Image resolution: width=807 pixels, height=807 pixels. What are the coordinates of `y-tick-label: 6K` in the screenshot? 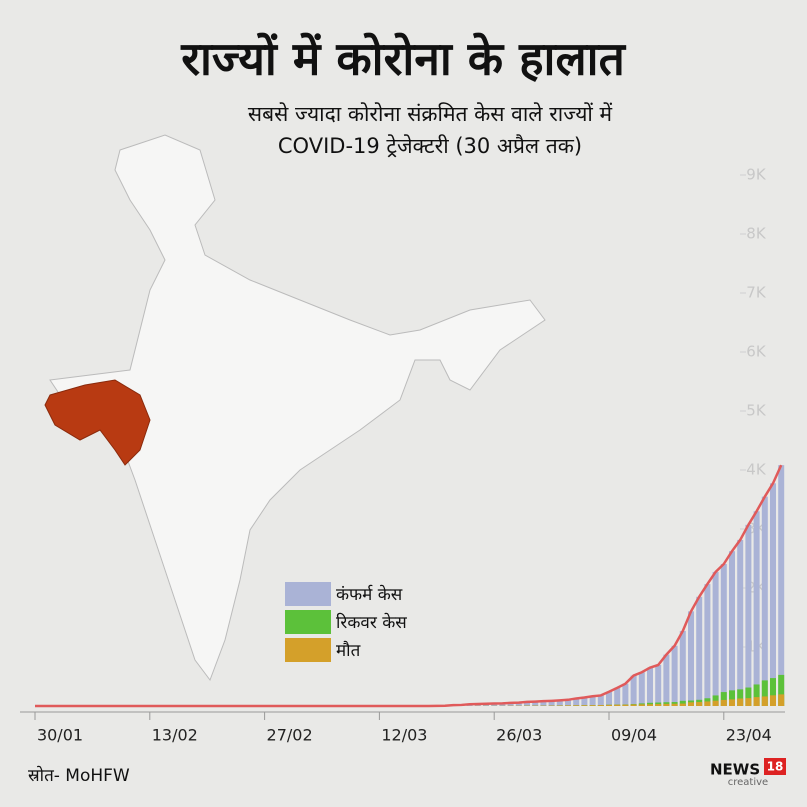 It's located at (756, 352).